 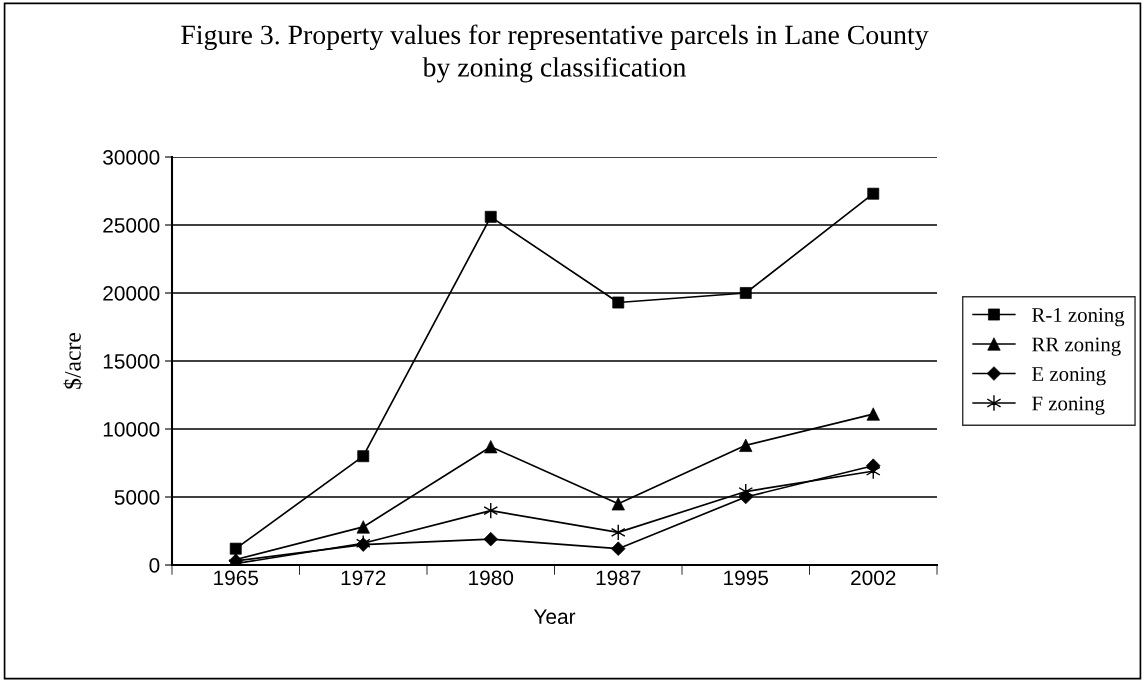 What do you see at coordinates (154, 565) in the screenshot?
I see `y-tick-label: 0` at bounding box center [154, 565].